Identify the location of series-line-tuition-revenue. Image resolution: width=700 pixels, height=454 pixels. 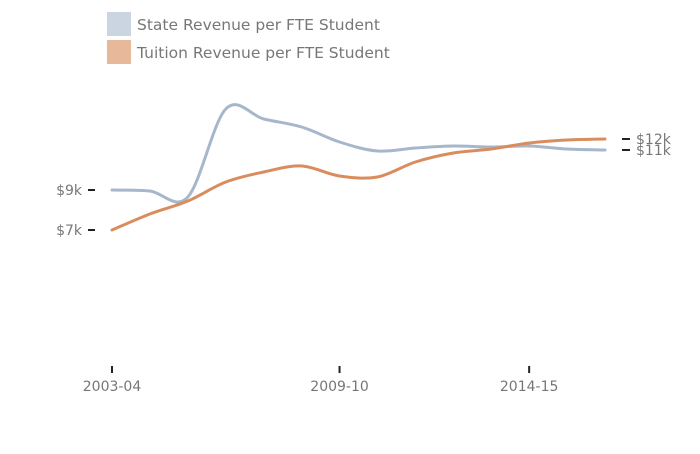
(358, 184).